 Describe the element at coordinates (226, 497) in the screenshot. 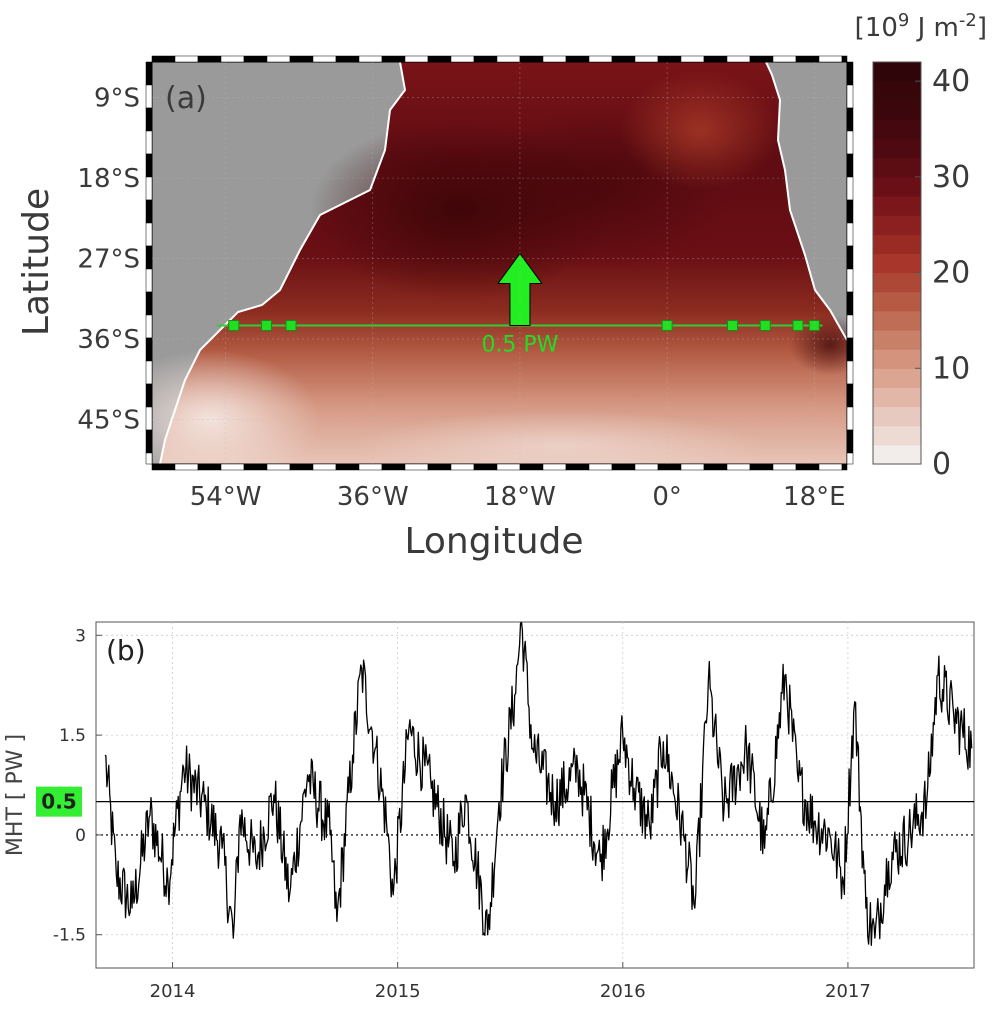

I see `map-x-tick-label: 54°W` at that location.